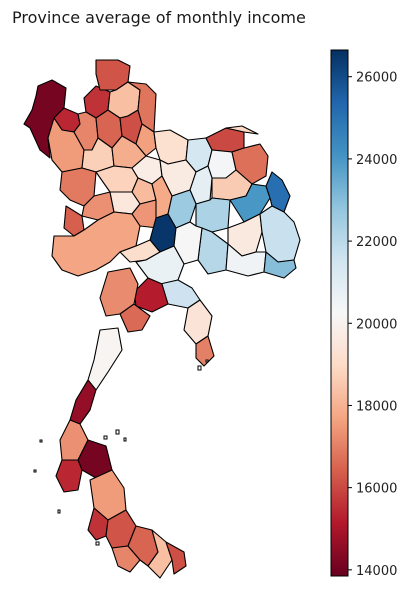 The width and height of the screenshot is (409, 611). Describe the element at coordinates (376, 489) in the screenshot. I see `colorbar-tick-label: 16000` at that location.